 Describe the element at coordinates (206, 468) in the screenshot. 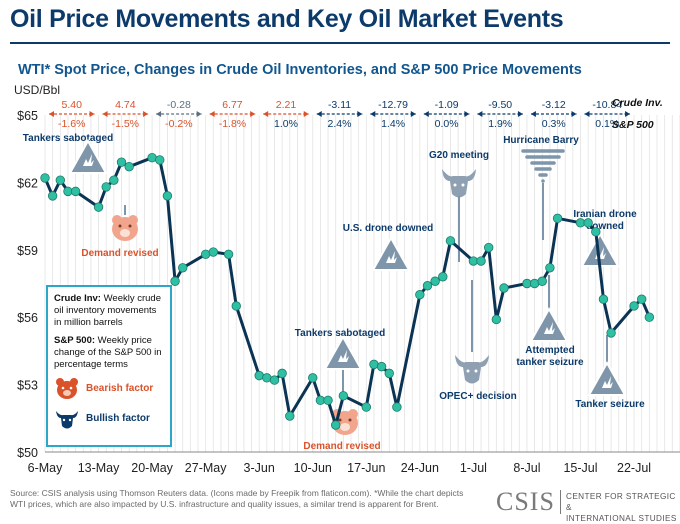

I see `x-tick-label: 27-May` at that location.